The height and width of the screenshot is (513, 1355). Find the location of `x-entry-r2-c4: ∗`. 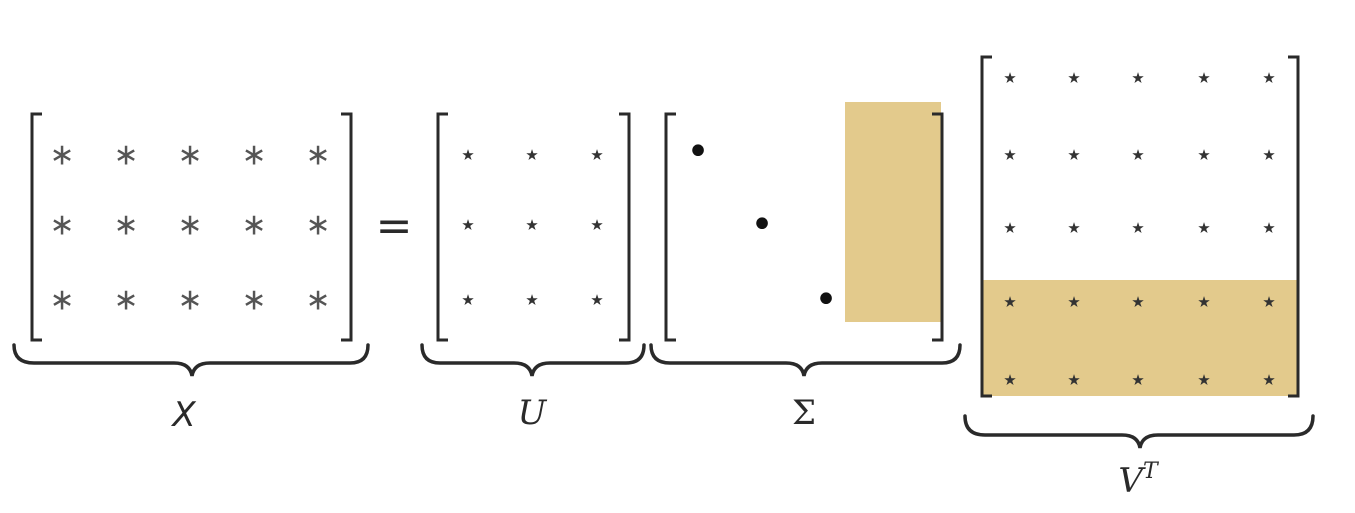

x-entry-r2-c4: ∗ is located at coordinates (253, 225).